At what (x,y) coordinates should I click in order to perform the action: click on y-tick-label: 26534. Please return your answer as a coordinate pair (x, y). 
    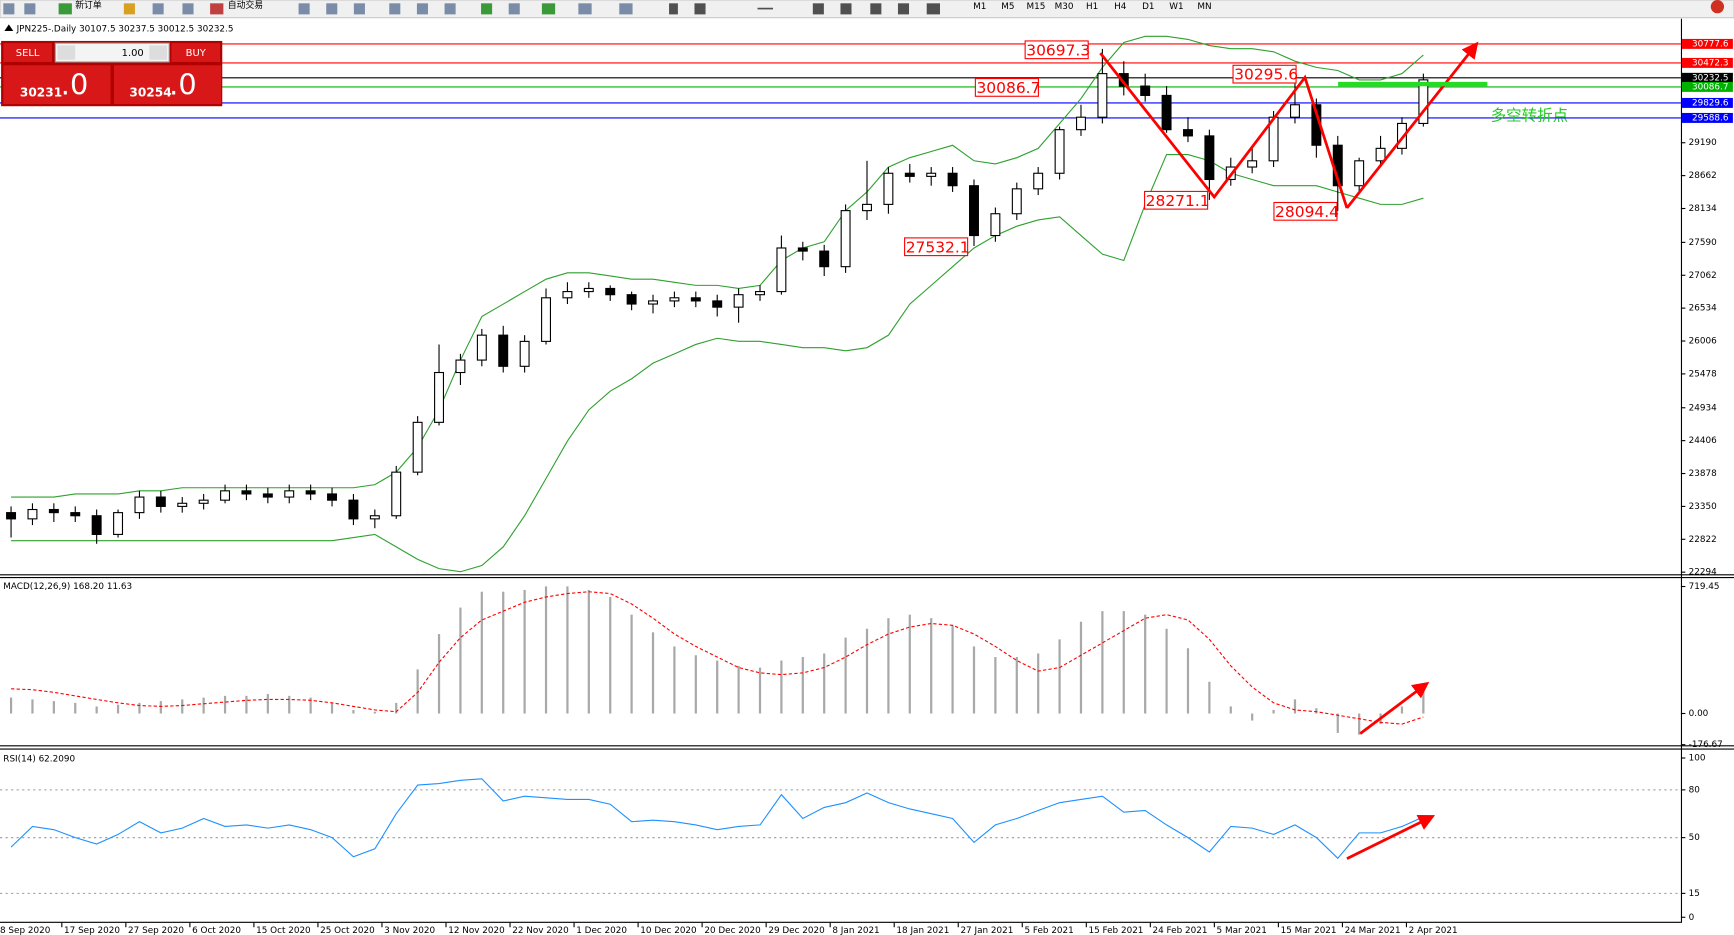
    Looking at the image, I should click on (1703, 309).